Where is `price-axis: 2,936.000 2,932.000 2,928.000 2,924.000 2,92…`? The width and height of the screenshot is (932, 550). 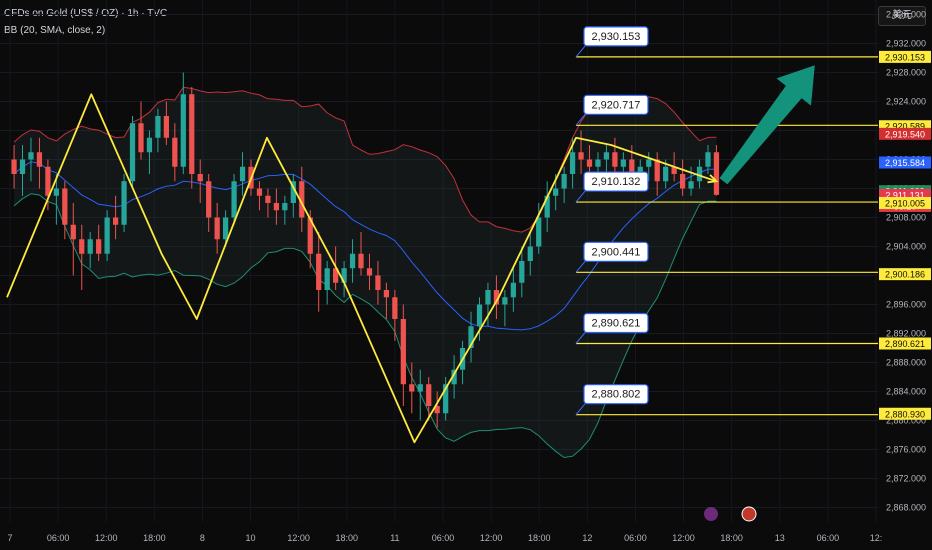 price-axis: 2,936.000 2,932.000 2,928.000 2,924.000 2,92… is located at coordinates (905, 261).